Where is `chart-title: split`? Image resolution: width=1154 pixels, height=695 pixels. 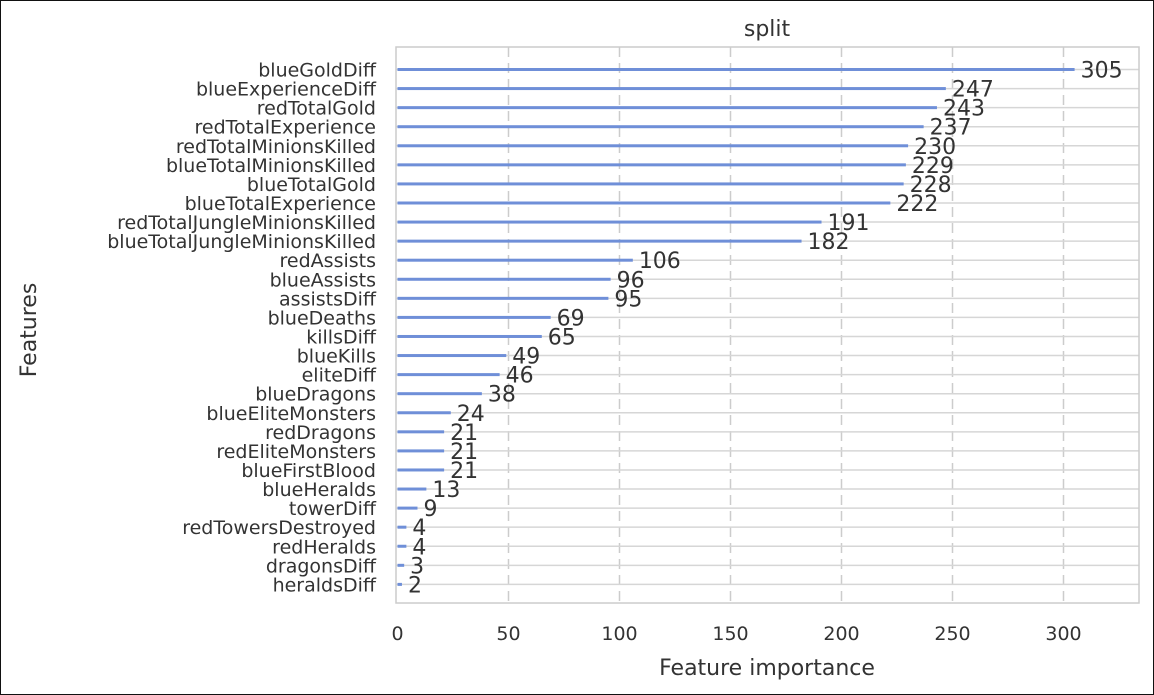 chart-title: split is located at coordinates (767, 29).